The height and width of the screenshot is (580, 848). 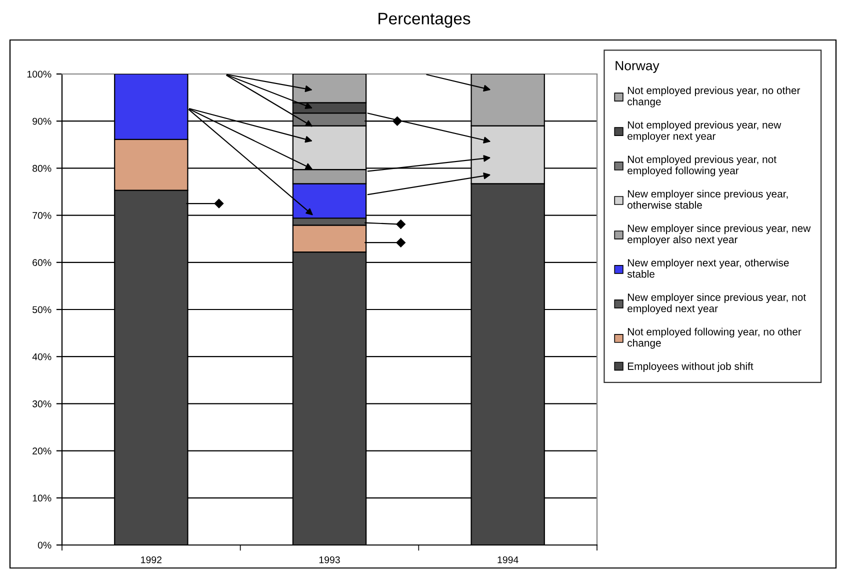 I want to click on legend-label: New employer next year, otherwise stable, so click(x=708, y=268).